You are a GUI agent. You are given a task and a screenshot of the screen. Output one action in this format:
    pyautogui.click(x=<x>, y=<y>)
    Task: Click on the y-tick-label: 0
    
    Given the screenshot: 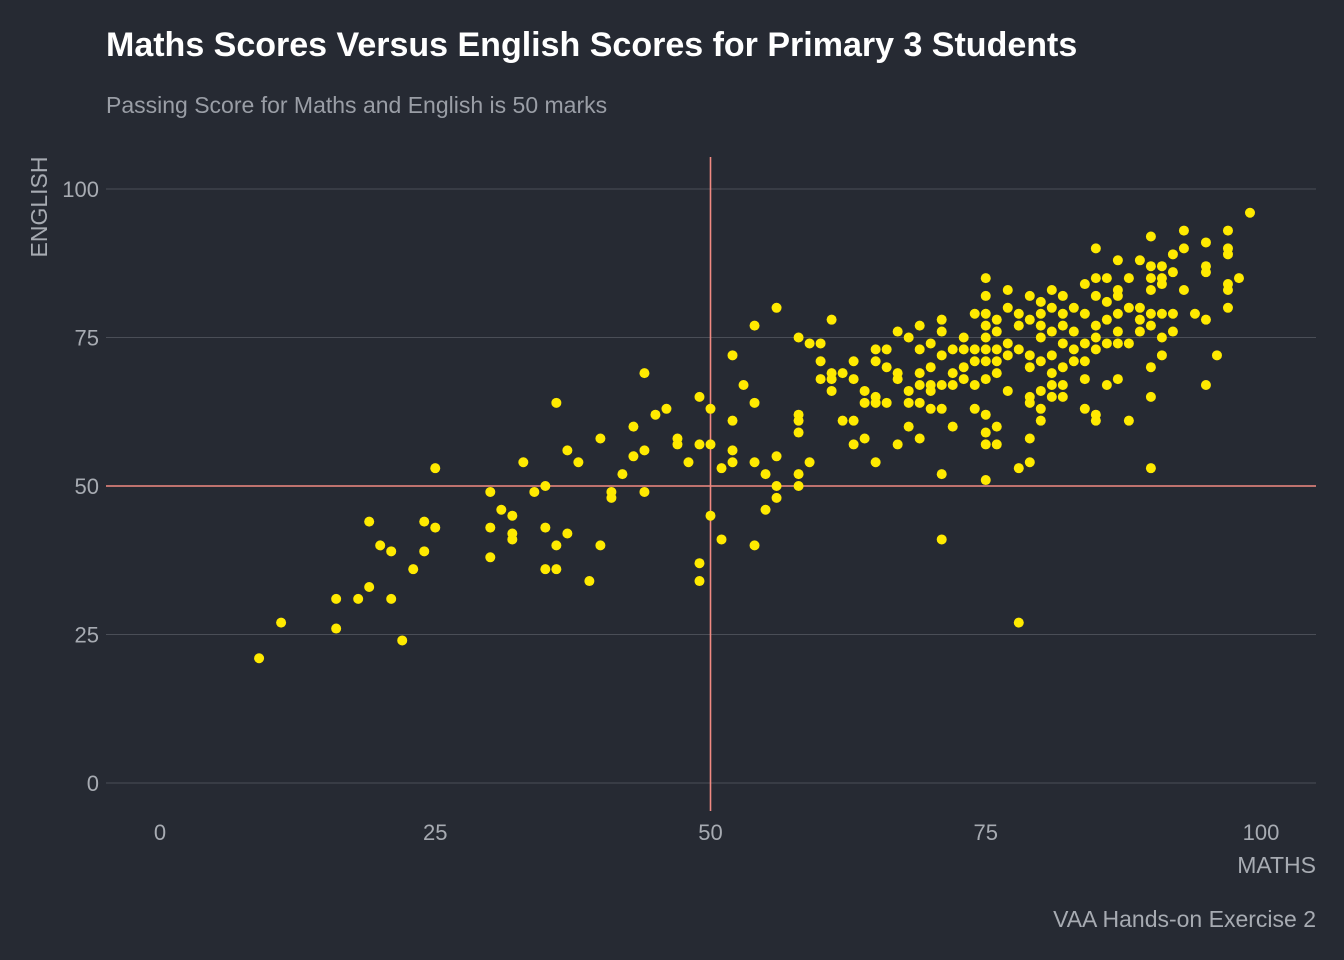 What is the action you would take?
    pyautogui.click(x=93, y=783)
    